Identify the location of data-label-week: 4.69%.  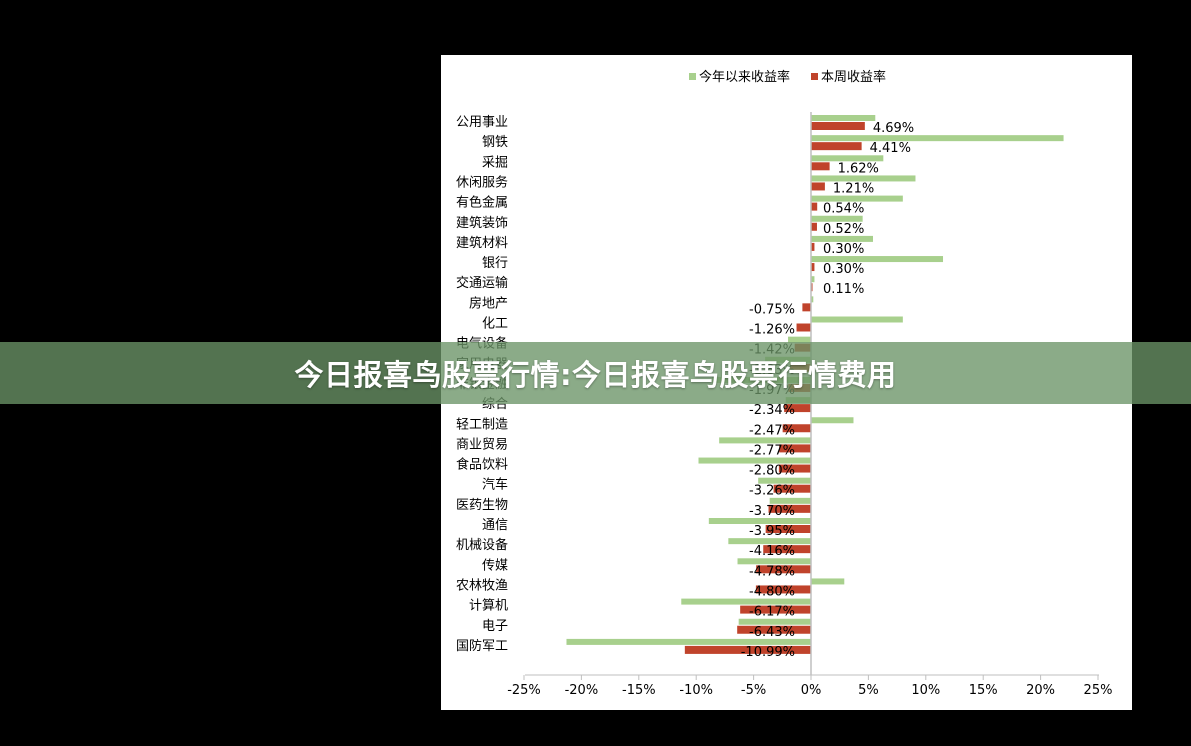
(893, 128).